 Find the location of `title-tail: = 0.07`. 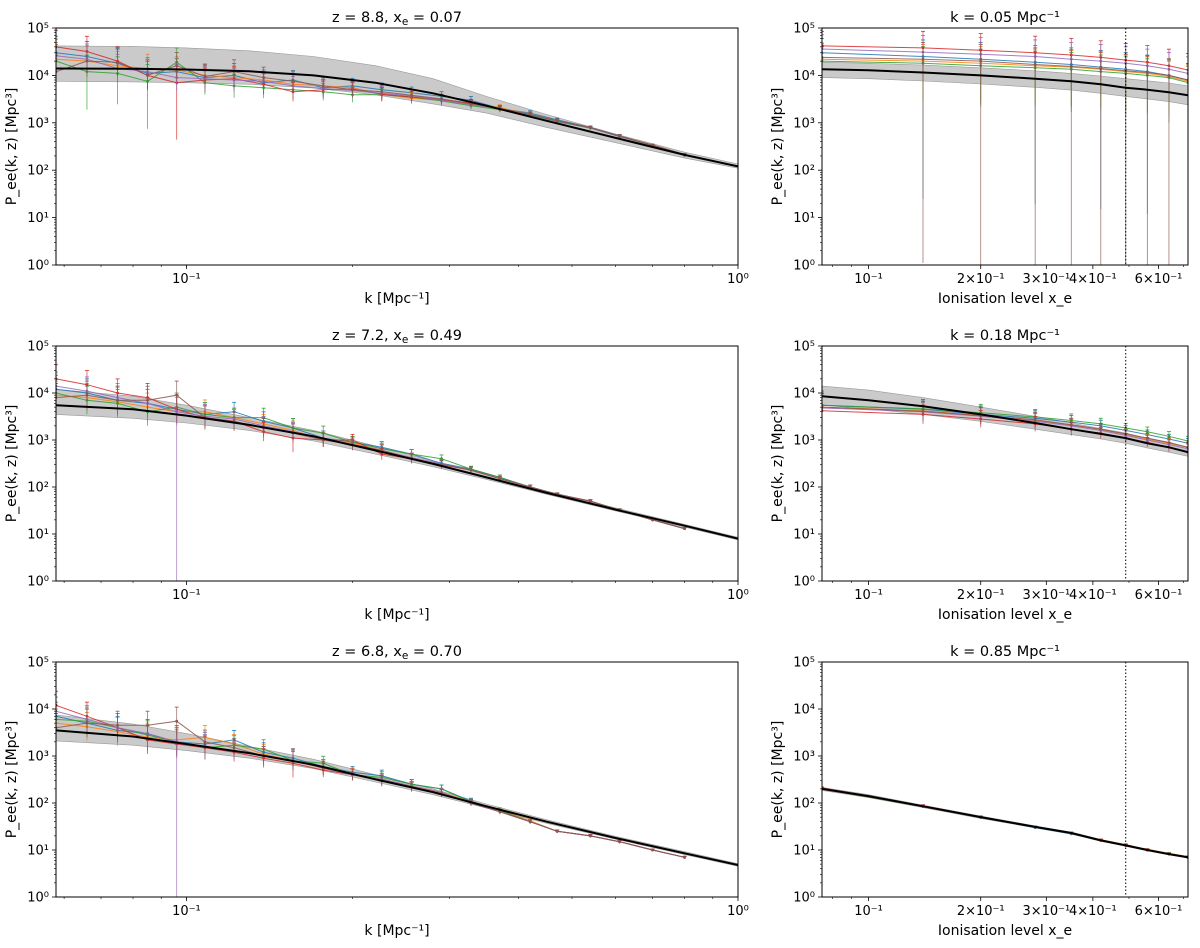

title-tail: = 0.07 is located at coordinates (435, 18).